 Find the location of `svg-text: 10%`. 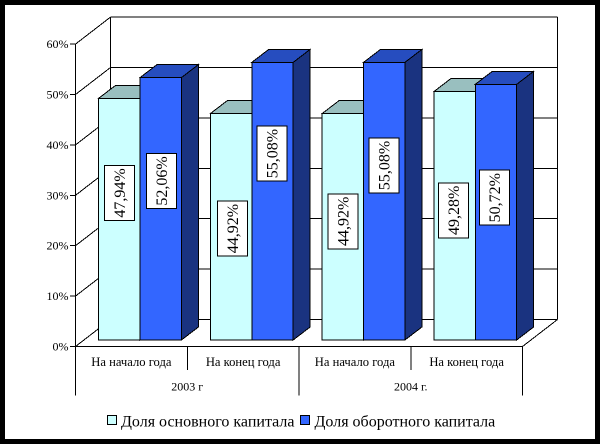

svg-text: 10% is located at coordinates (58, 296).